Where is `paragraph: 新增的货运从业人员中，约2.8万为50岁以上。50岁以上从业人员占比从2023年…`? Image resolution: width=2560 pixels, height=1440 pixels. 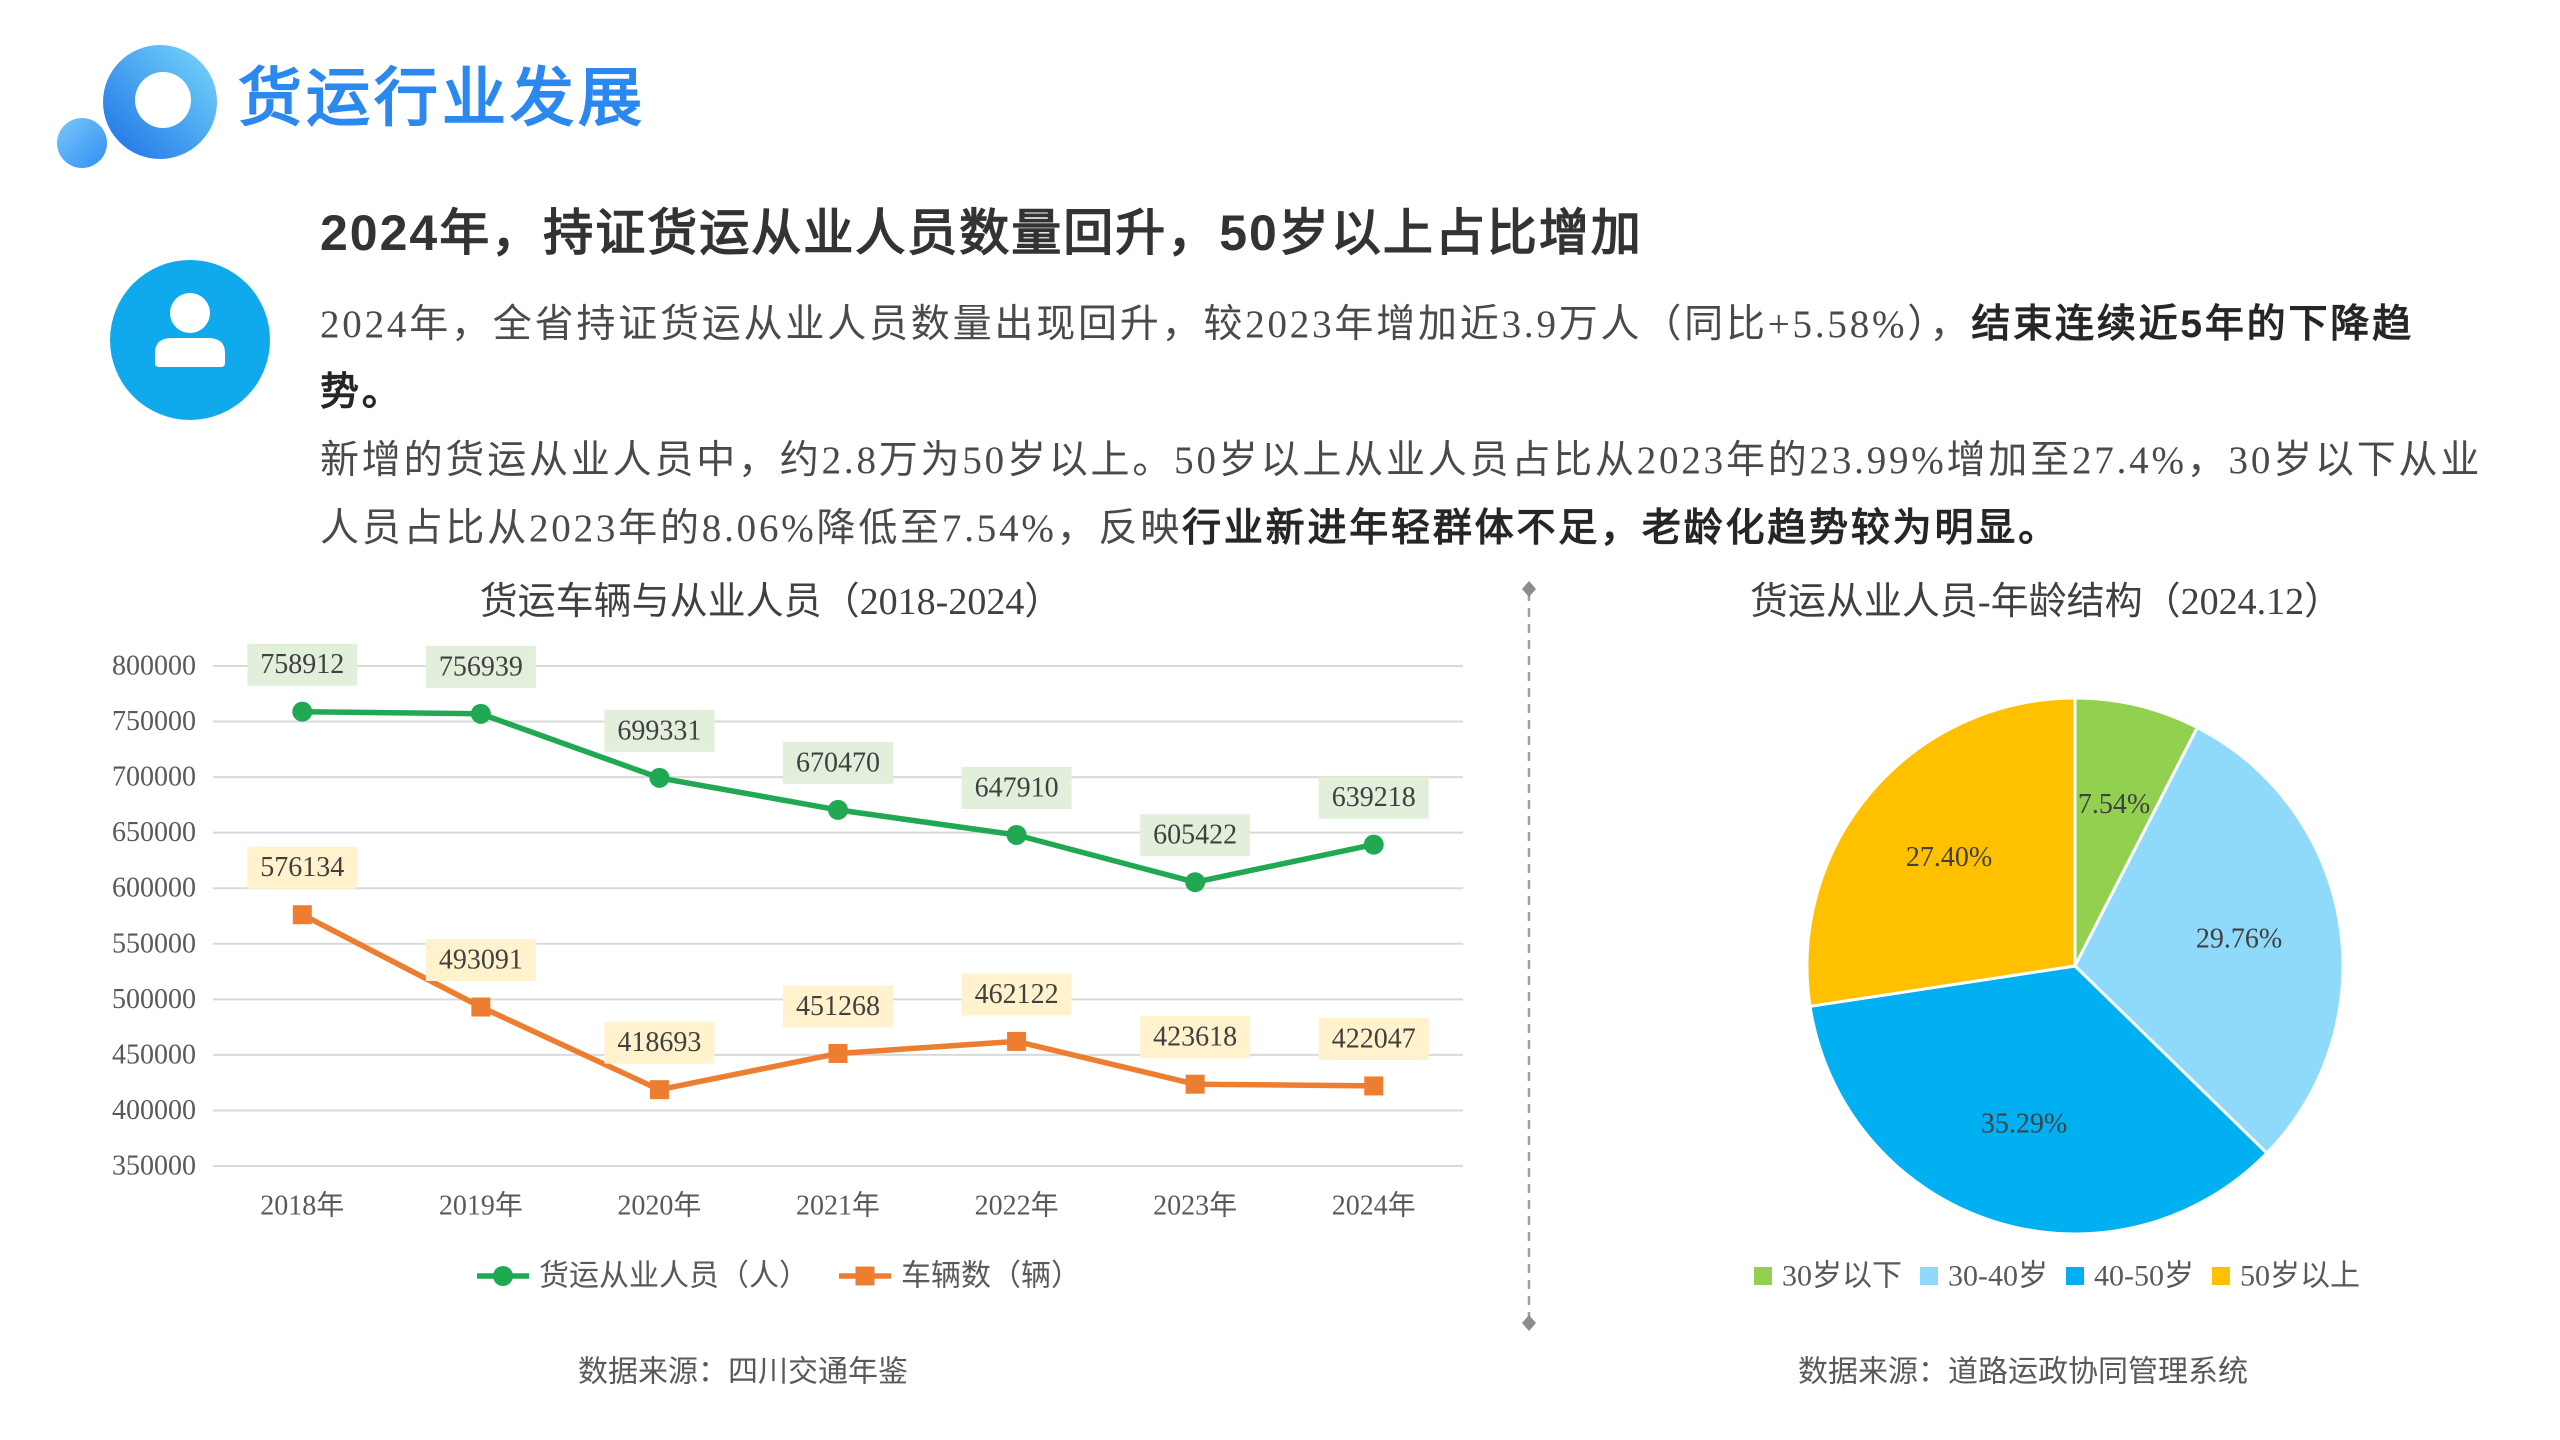 paragraph: 新增的货运从业人员中，约2.8万为50岁以上。50岁以上从业人员占比从2023年… is located at coordinates (1405, 495).